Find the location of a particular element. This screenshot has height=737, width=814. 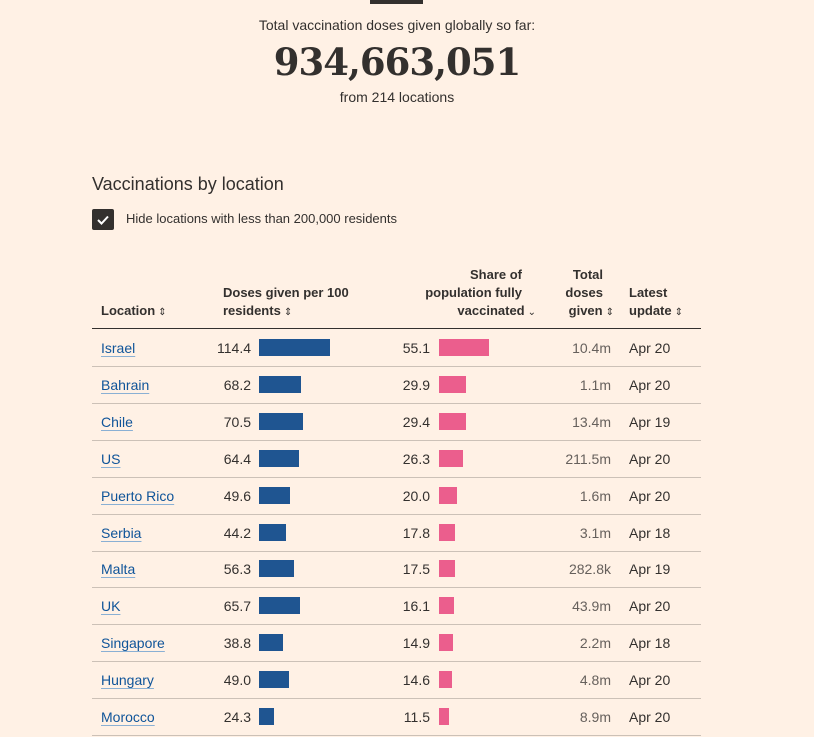

location-link: Morocco is located at coordinates (128, 717).